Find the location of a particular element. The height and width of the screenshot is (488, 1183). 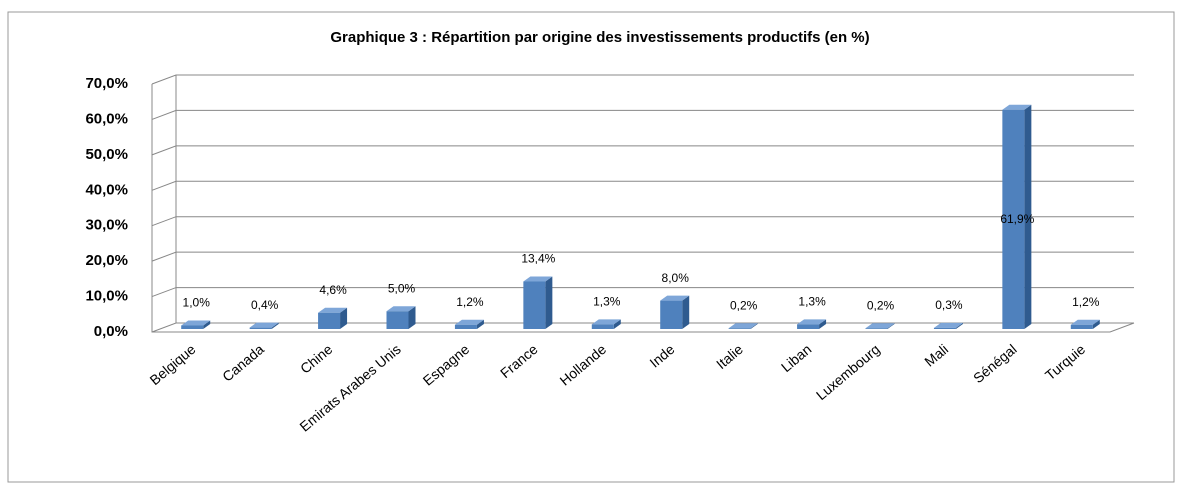

y-tick-label: 10,0% is located at coordinates (106, 296).